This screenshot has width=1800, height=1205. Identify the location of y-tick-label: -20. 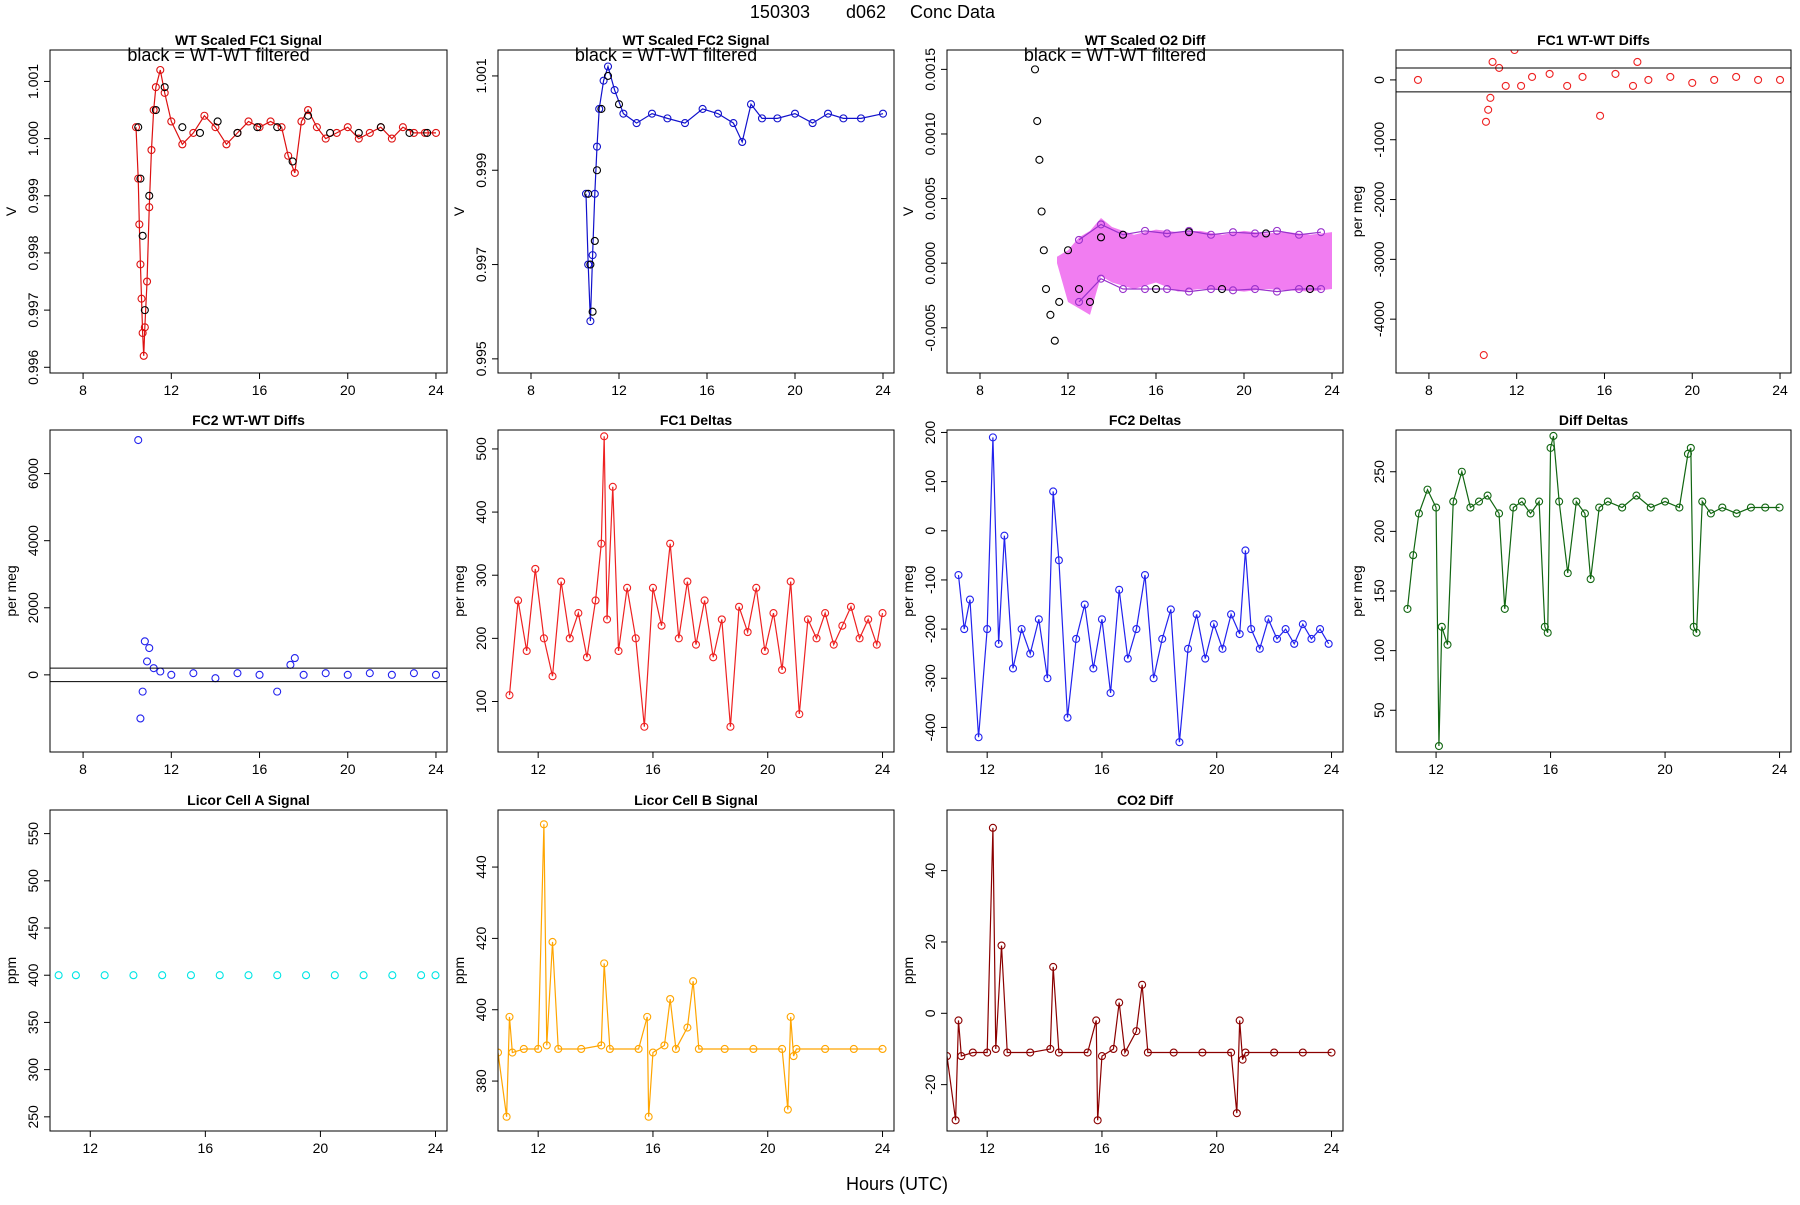
(930, 1084).